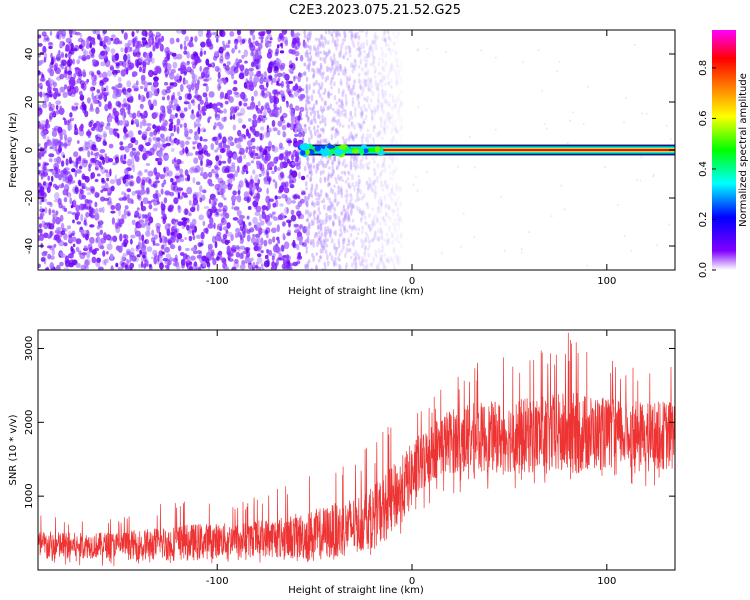  Describe the element at coordinates (557, 71) in the screenshot. I see `speckle` at that location.